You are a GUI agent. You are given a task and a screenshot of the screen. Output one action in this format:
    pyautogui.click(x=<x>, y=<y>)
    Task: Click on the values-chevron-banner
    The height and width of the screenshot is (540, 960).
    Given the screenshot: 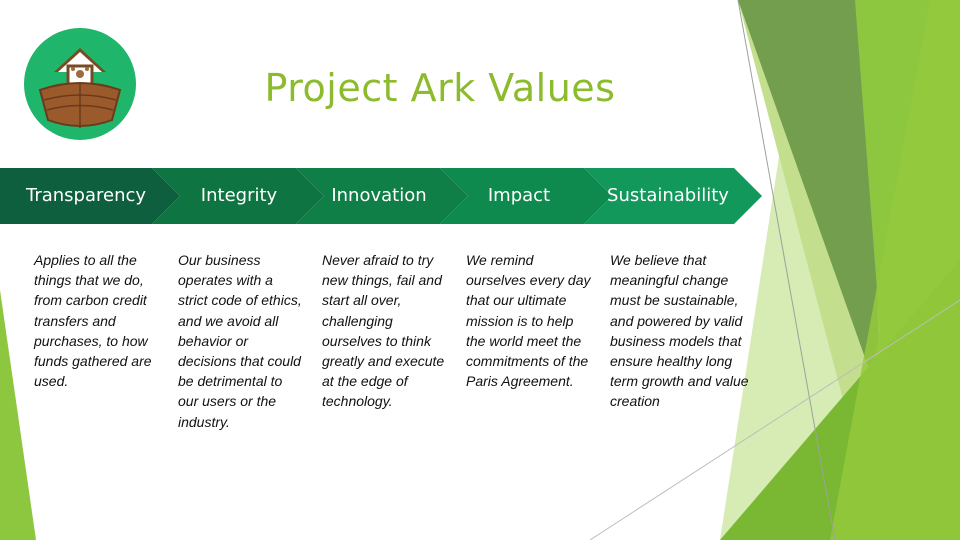 What is the action you would take?
    pyautogui.click(x=381, y=196)
    